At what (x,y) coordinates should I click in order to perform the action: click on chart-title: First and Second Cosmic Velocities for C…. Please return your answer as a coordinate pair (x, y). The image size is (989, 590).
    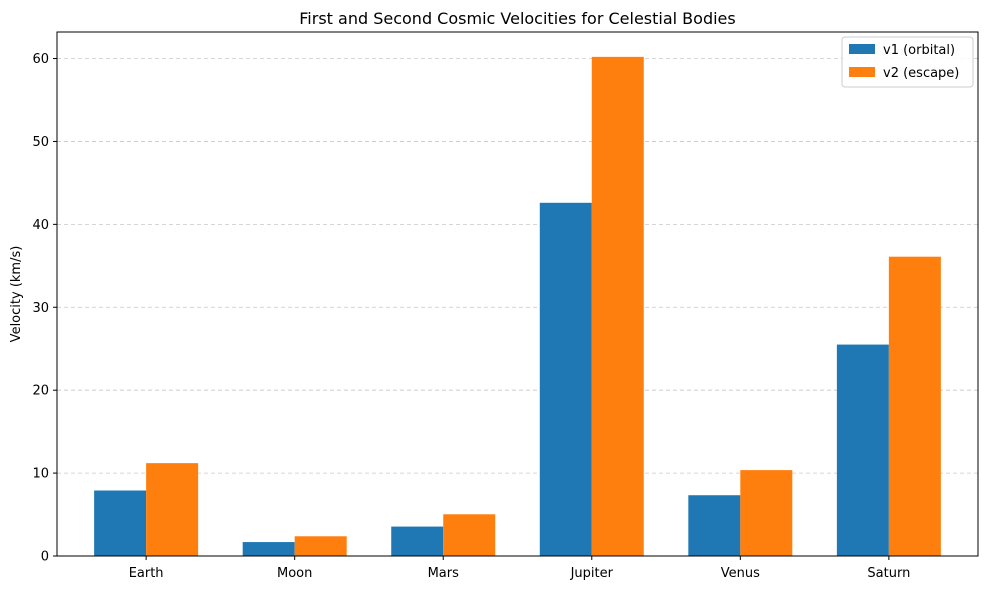
    Looking at the image, I should click on (517, 18).